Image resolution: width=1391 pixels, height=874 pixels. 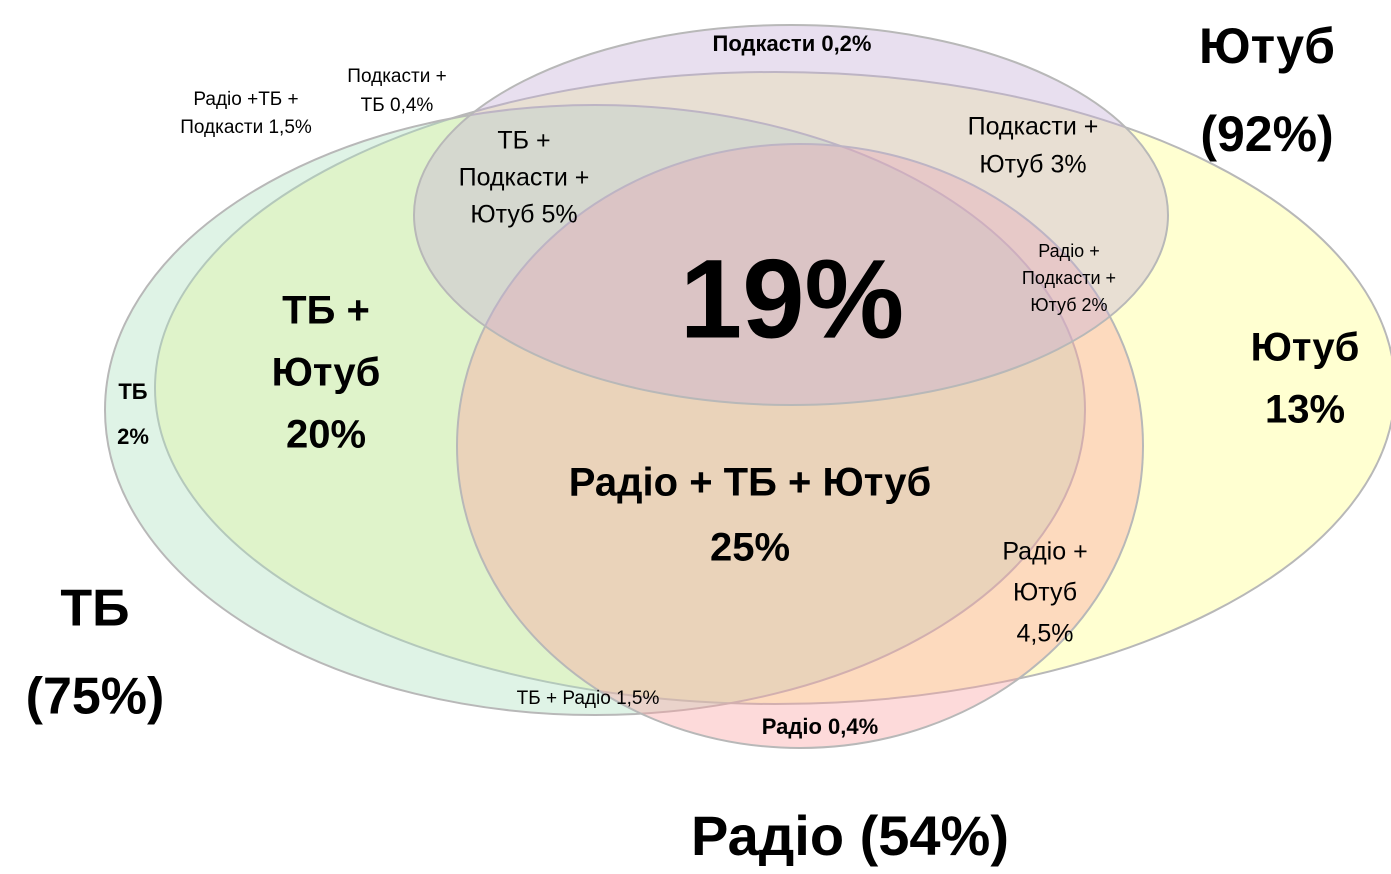 I want to click on region-label: Ютуб 3%, so click(x=1032, y=165).